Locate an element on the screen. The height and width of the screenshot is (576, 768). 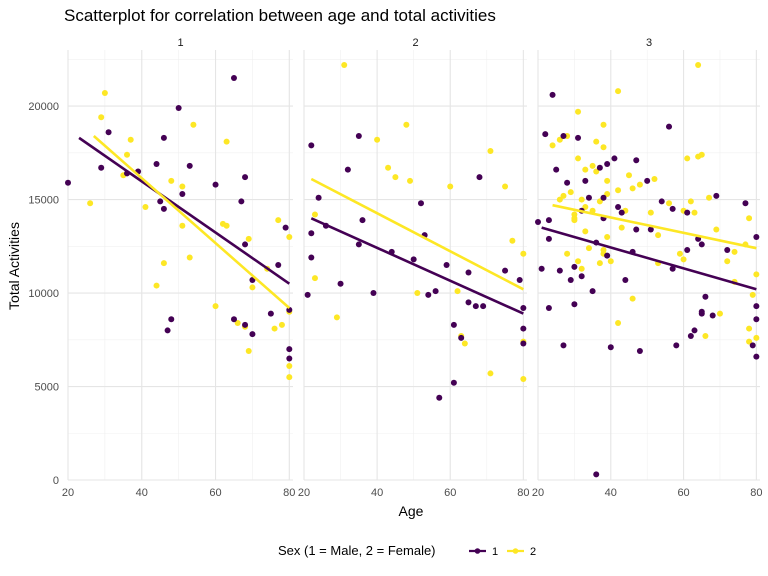
y-tick-label: 0 is located at coordinates (56, 481).